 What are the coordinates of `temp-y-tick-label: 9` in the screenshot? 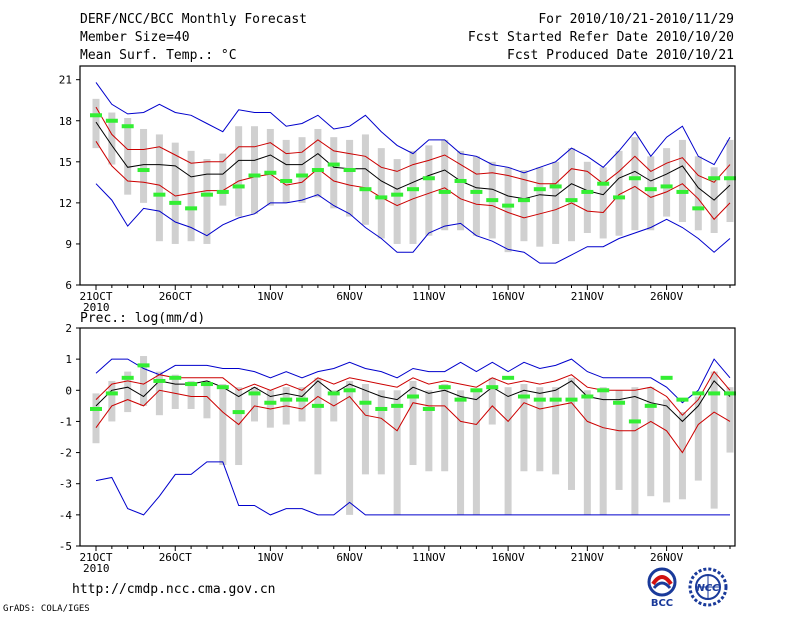 It's located at (68, 244).